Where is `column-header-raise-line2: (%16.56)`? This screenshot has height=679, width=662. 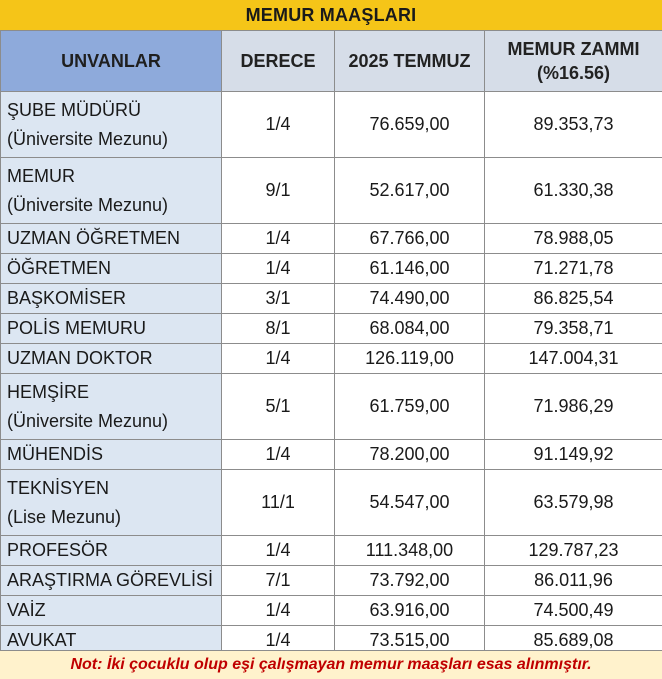 column-header-raise-line2: (%16.56) is located at coordinates (573, 73).